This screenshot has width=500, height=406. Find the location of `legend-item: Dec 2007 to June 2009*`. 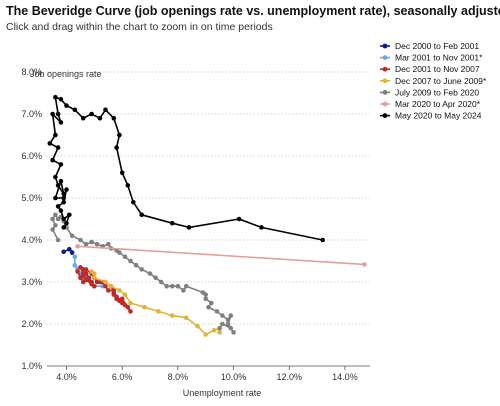

legend-item: Dec 2007 to June 2009* is located at coordinates (433, 81).